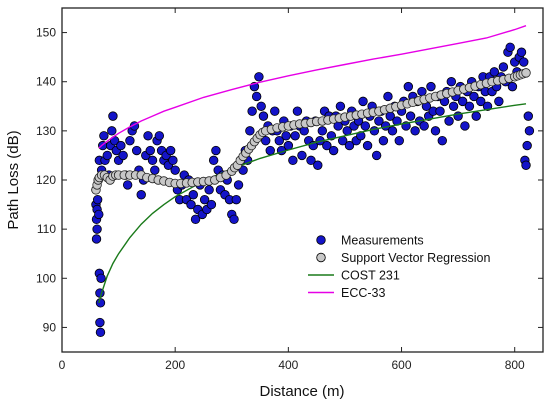  What do you see at coordinates (515, 365) in the screenshot?
I see `x-tick-label: 800` at bounding box center [515, 365].